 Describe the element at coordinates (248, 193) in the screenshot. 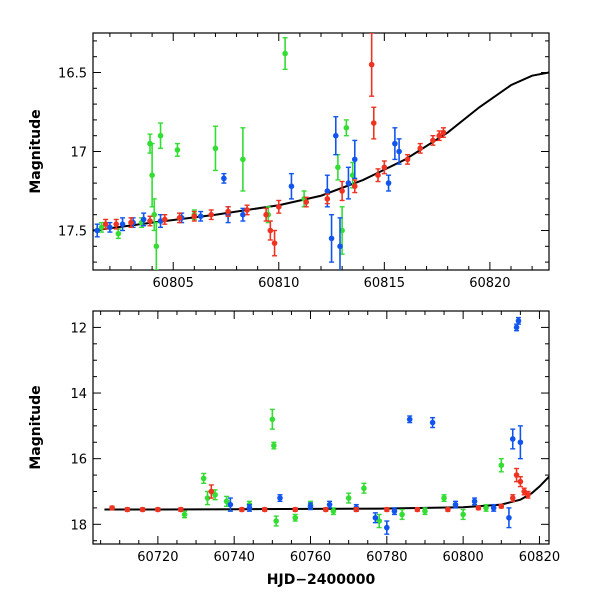

I see `series-b` at that location.